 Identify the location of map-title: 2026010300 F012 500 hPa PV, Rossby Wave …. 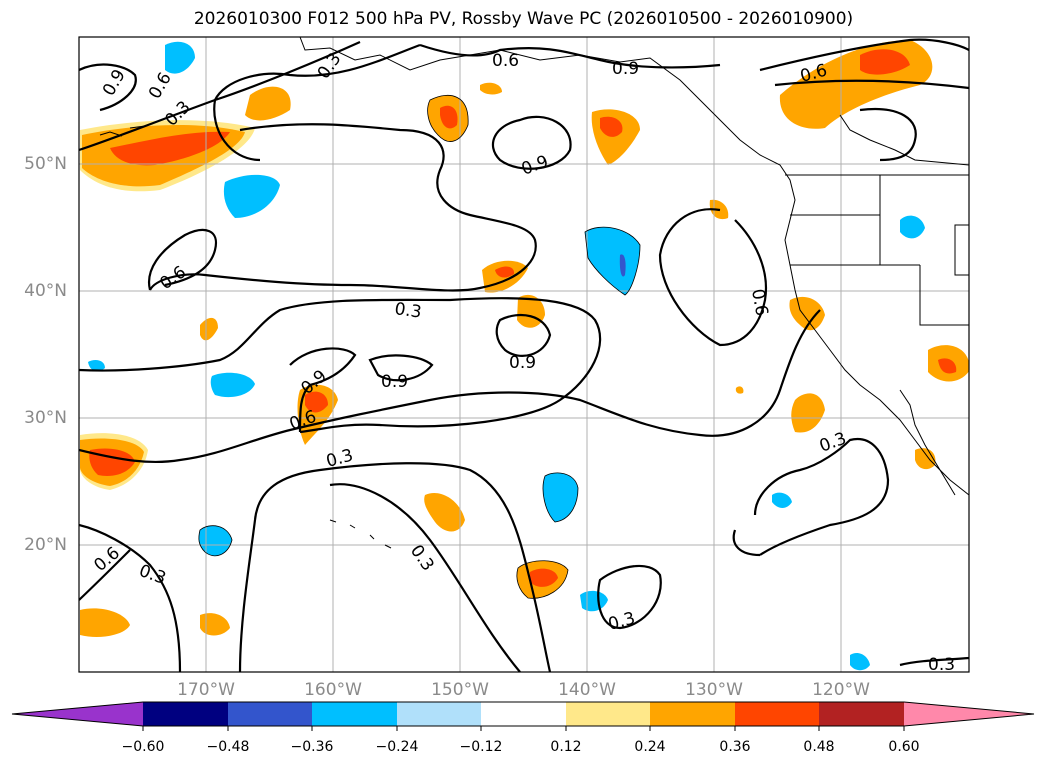
(523, 19).